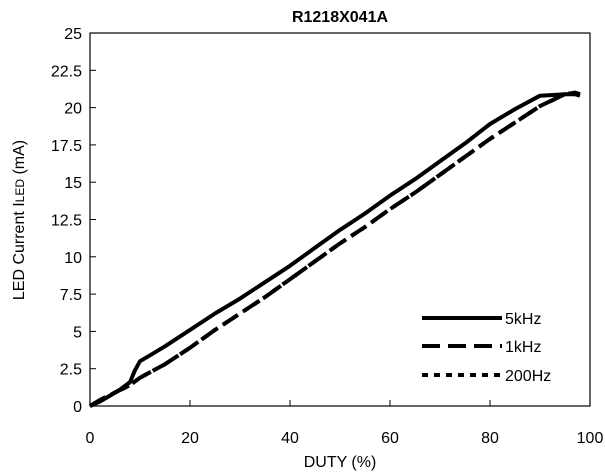 The height and width of the screenshot is (472, 605). What do you see at coordinates (77, 407) in the screenshot?
I see `y-tick-label: 0` at bounding box center [77, 407].